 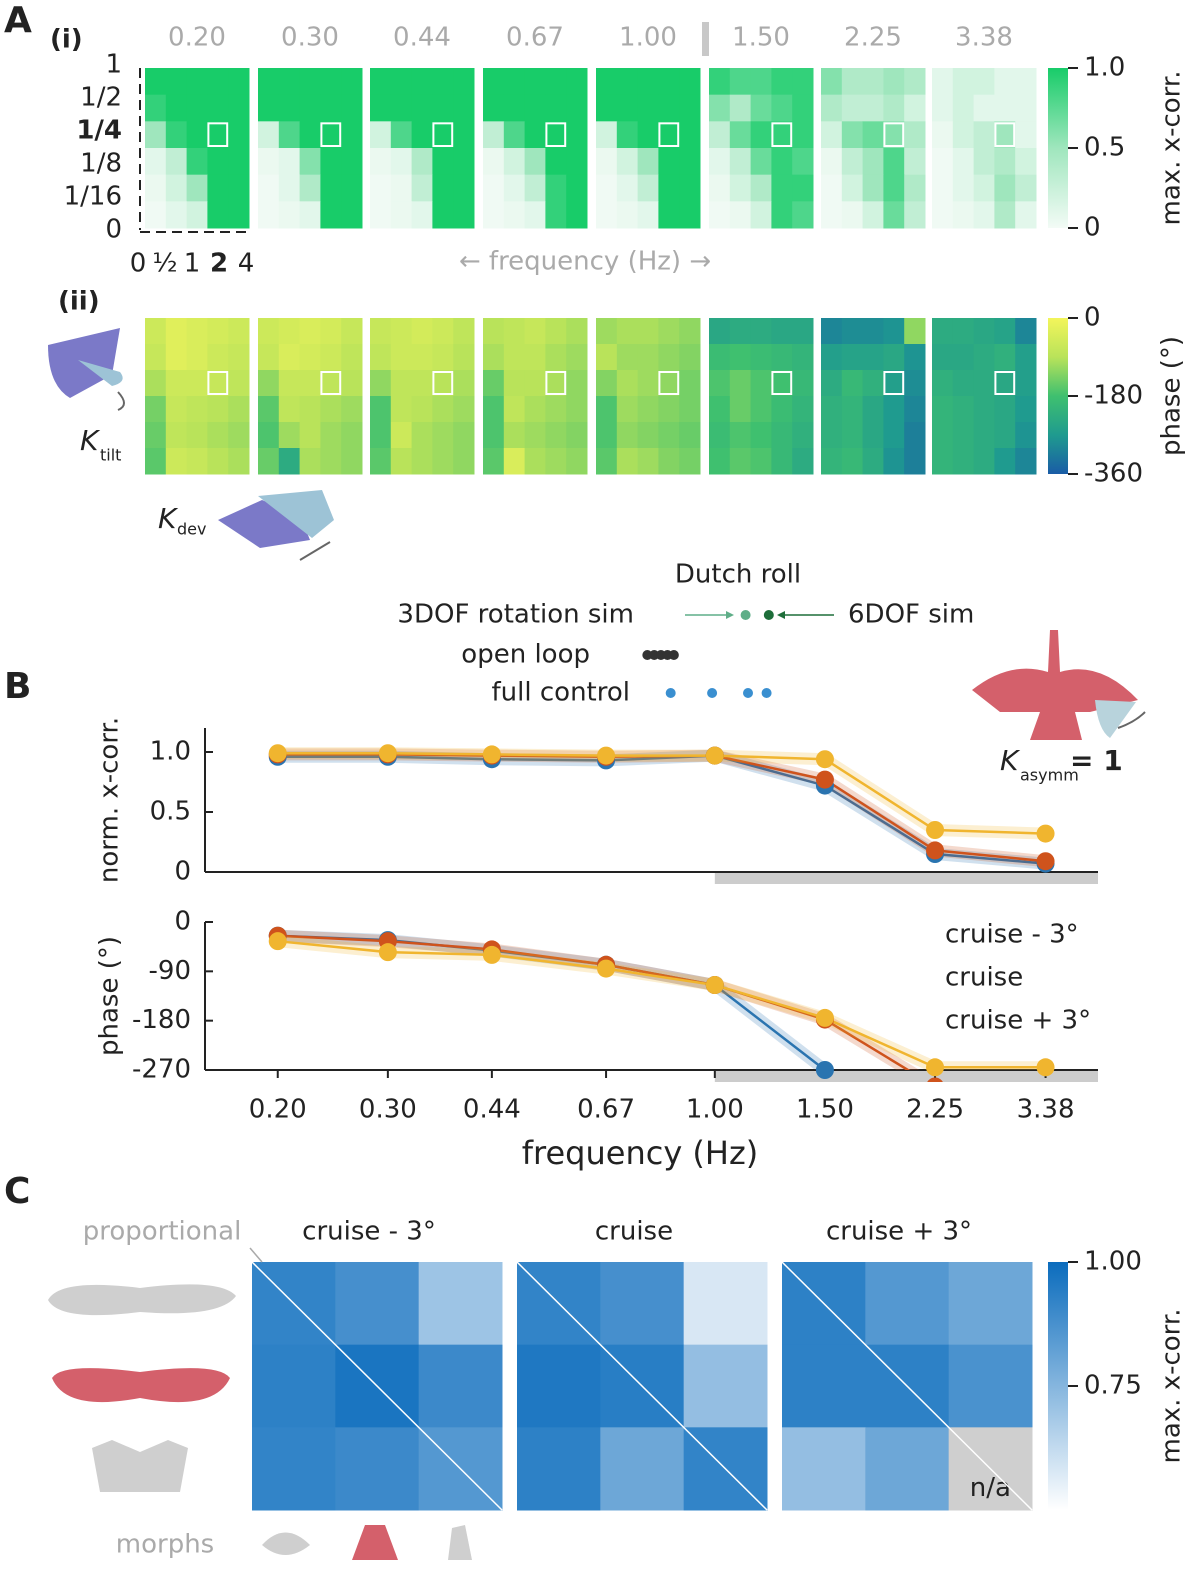 I want to click on chart-title: Dutch roll, so click(x=738, y=575).